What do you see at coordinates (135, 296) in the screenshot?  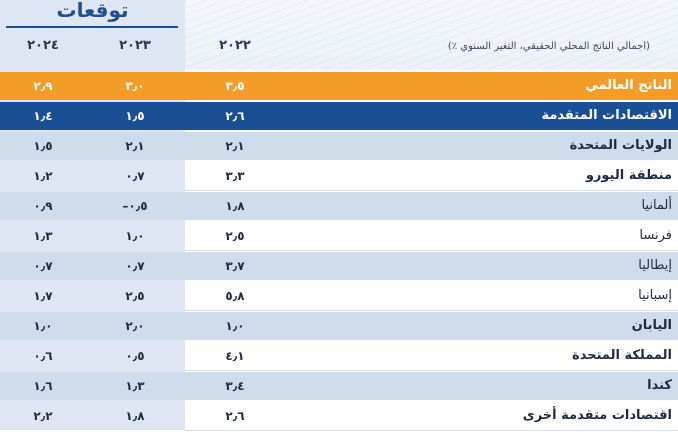 I see `cell-2023: ٢٫٥` at bounding box center [135, 296].